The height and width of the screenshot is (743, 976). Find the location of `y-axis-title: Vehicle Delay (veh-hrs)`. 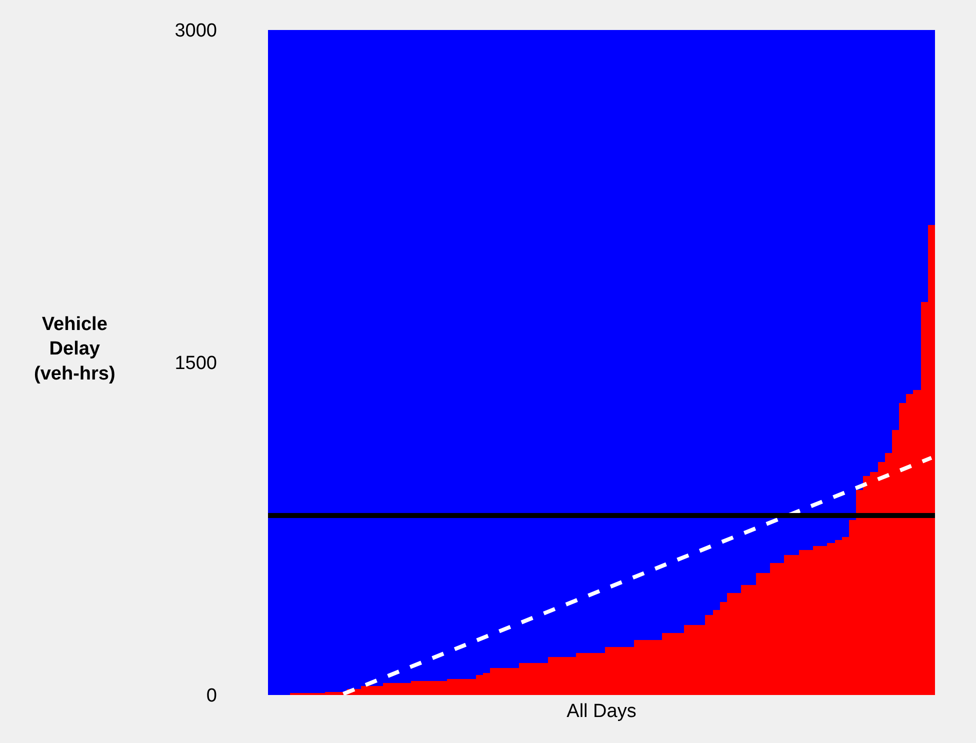

y-axis-title: Vehicle Delay (veh-hrs) is located at coordinates (75, 349).